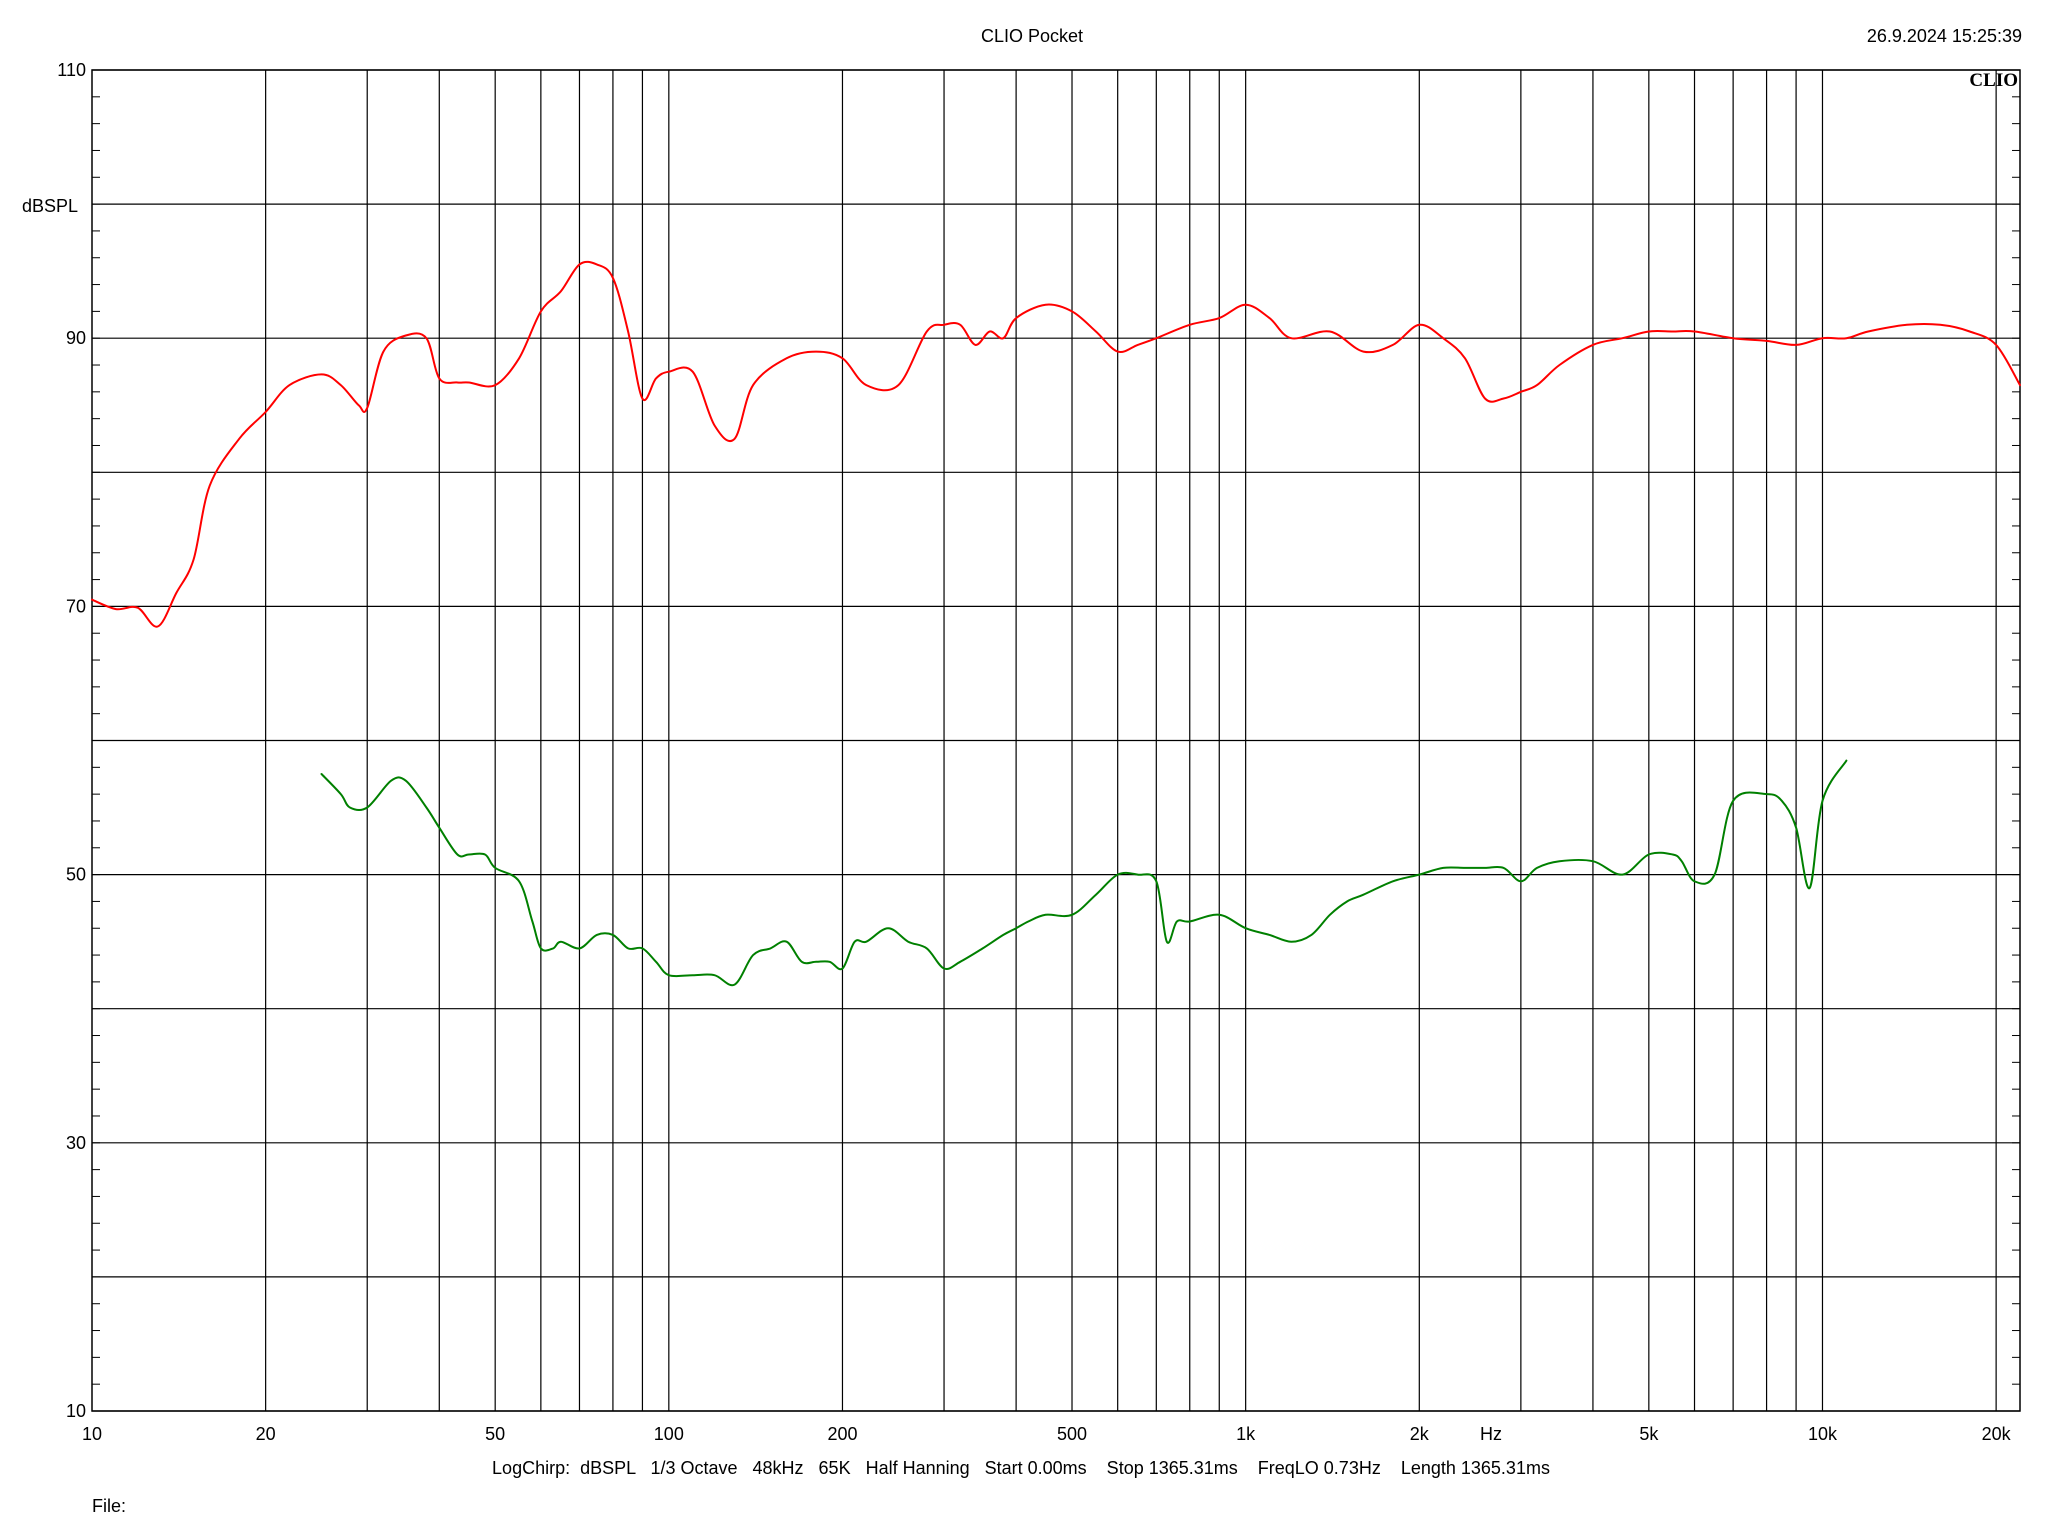 This screenshot has width=2048, height=1536. I want to click on x-tick-label: 50, so click(495, 1434).